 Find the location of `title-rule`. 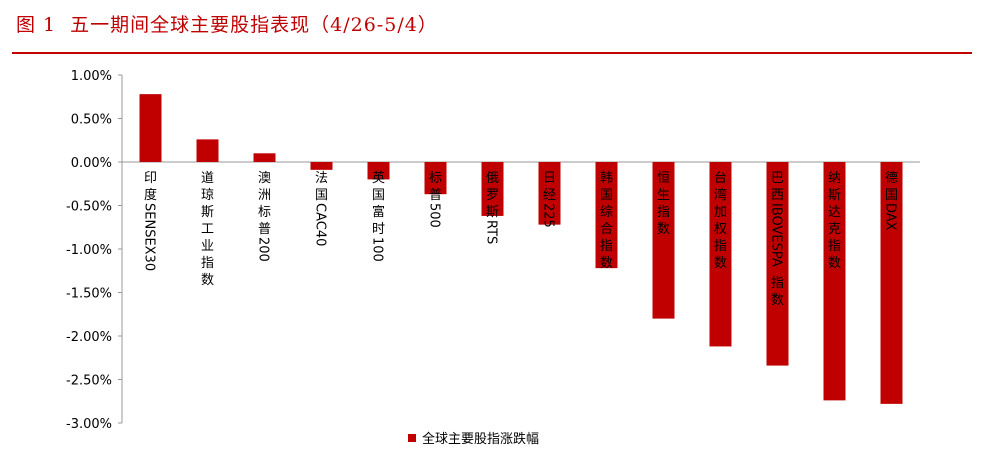

title-rule is located at coordinates (492, 53).